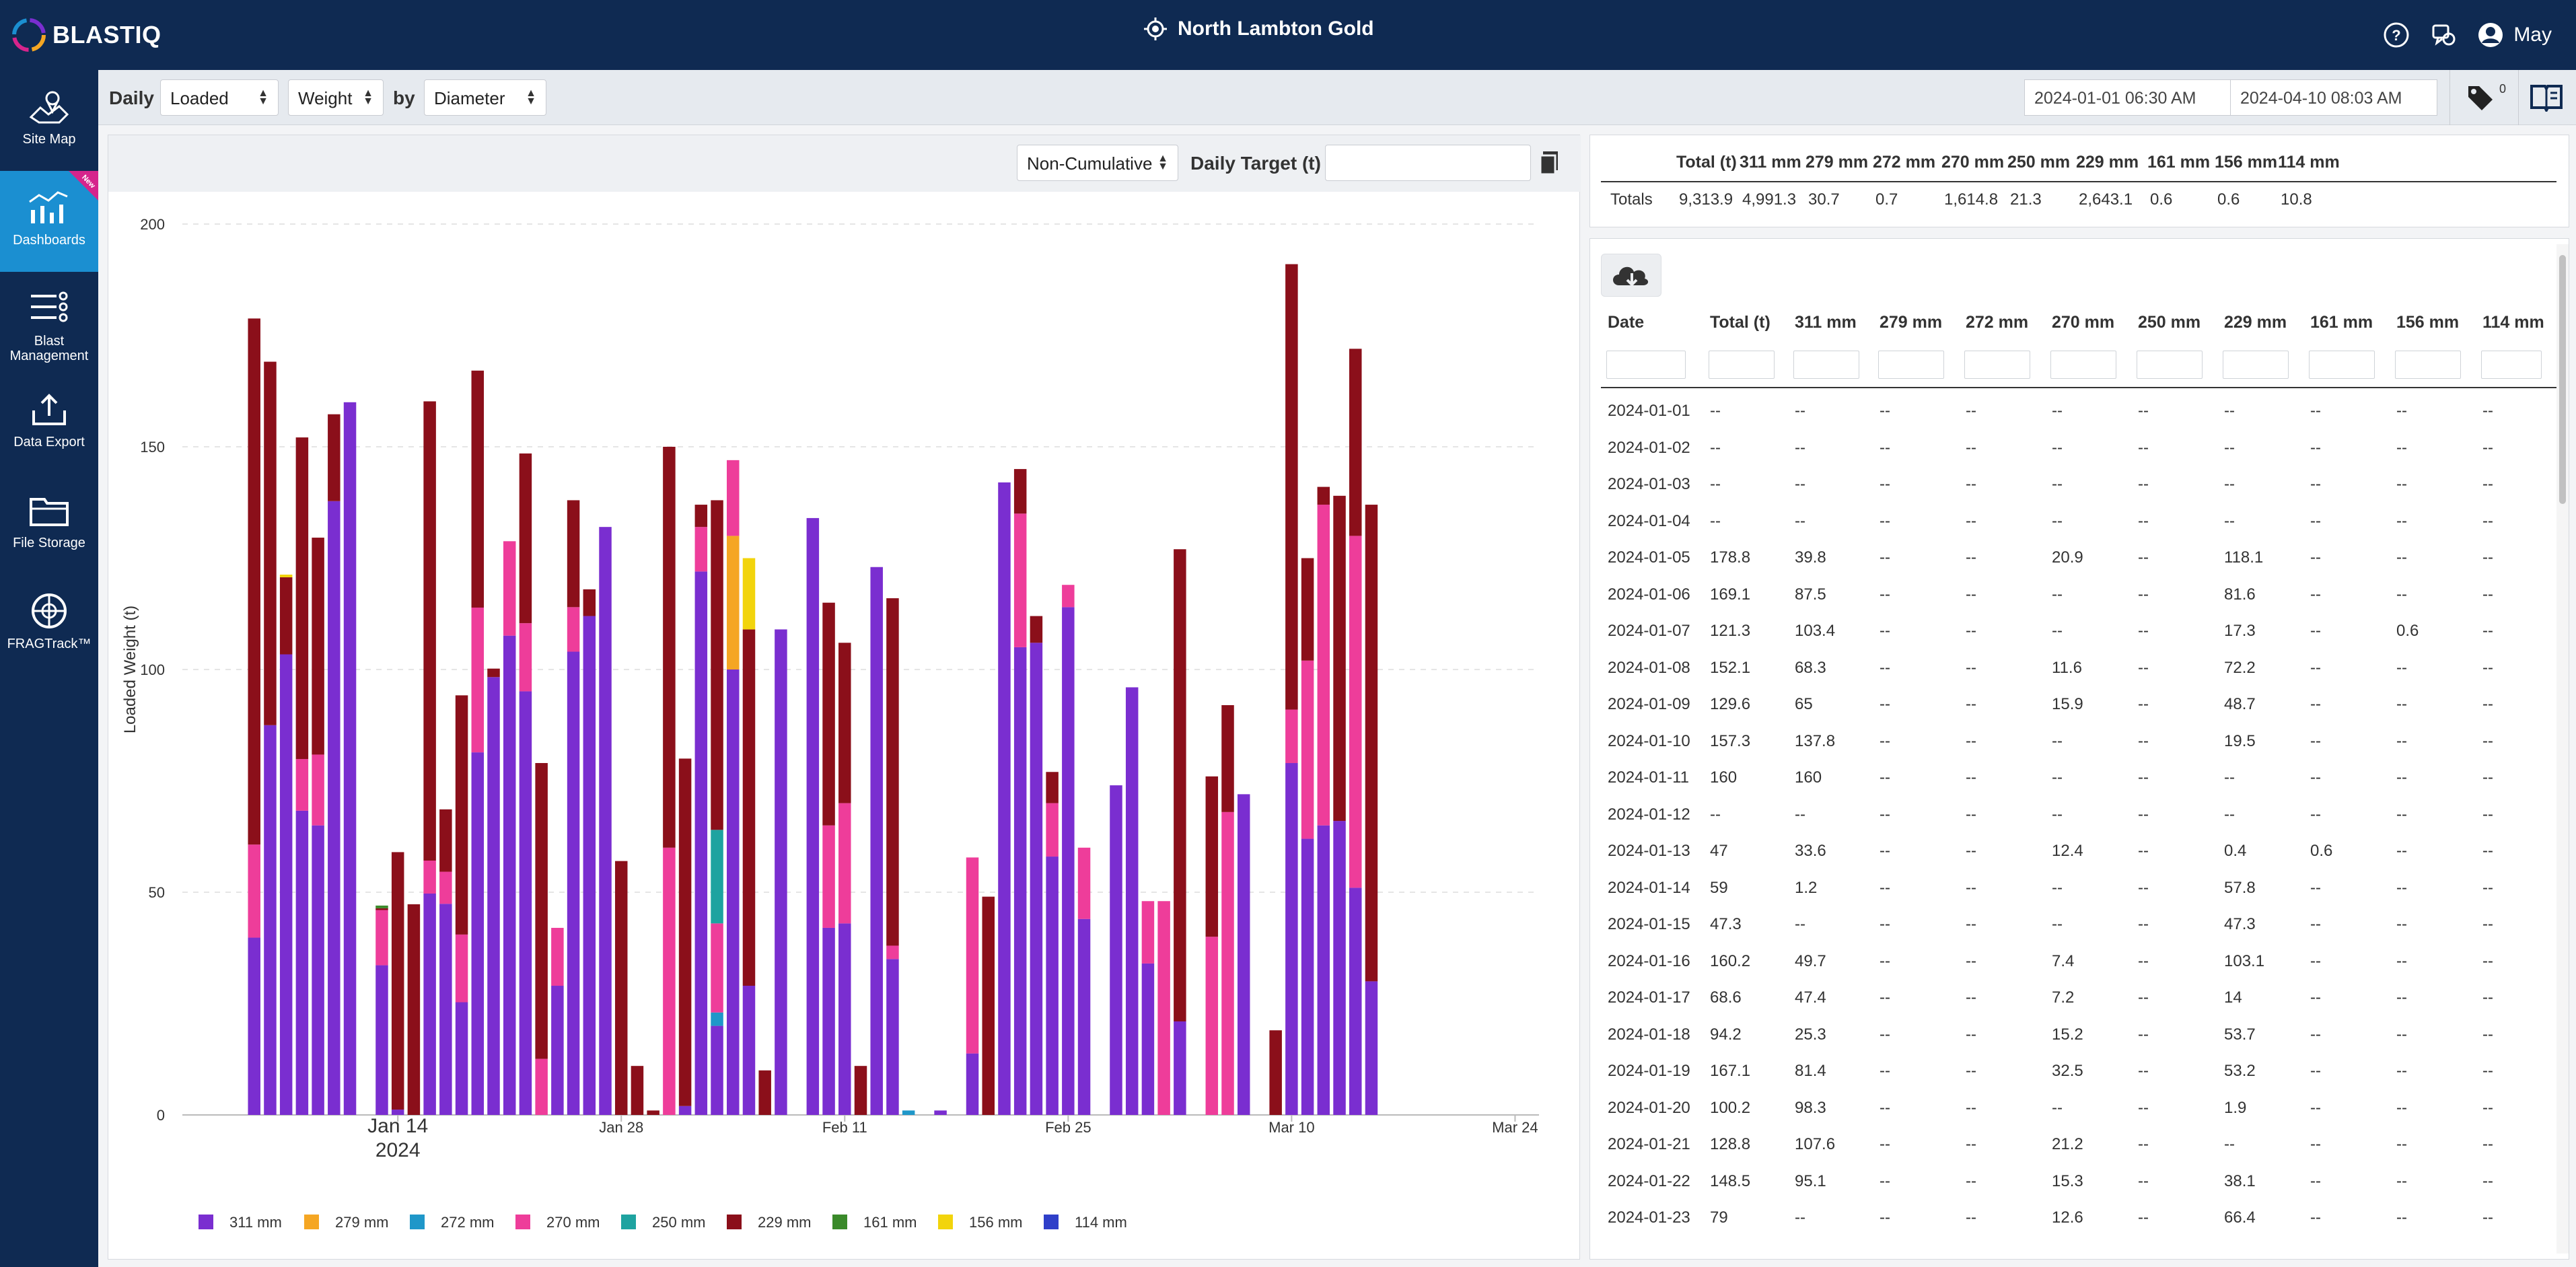  What do you see at coordinates (1973, 162) in the screenshot?
I see `totals-column-header: 270 mm` at bounding box center [1973, 162].